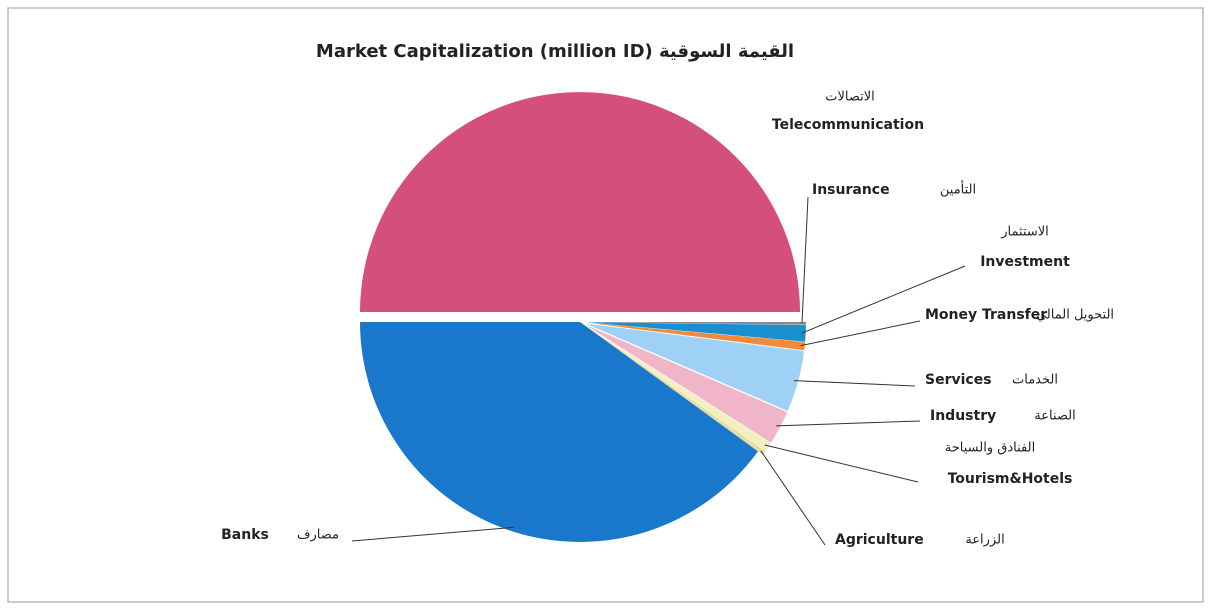 The image size is (1211, 609). Describe the element at coordinates (851, 190) in the screenshot. I see `slice-label: Insurance` at that location.